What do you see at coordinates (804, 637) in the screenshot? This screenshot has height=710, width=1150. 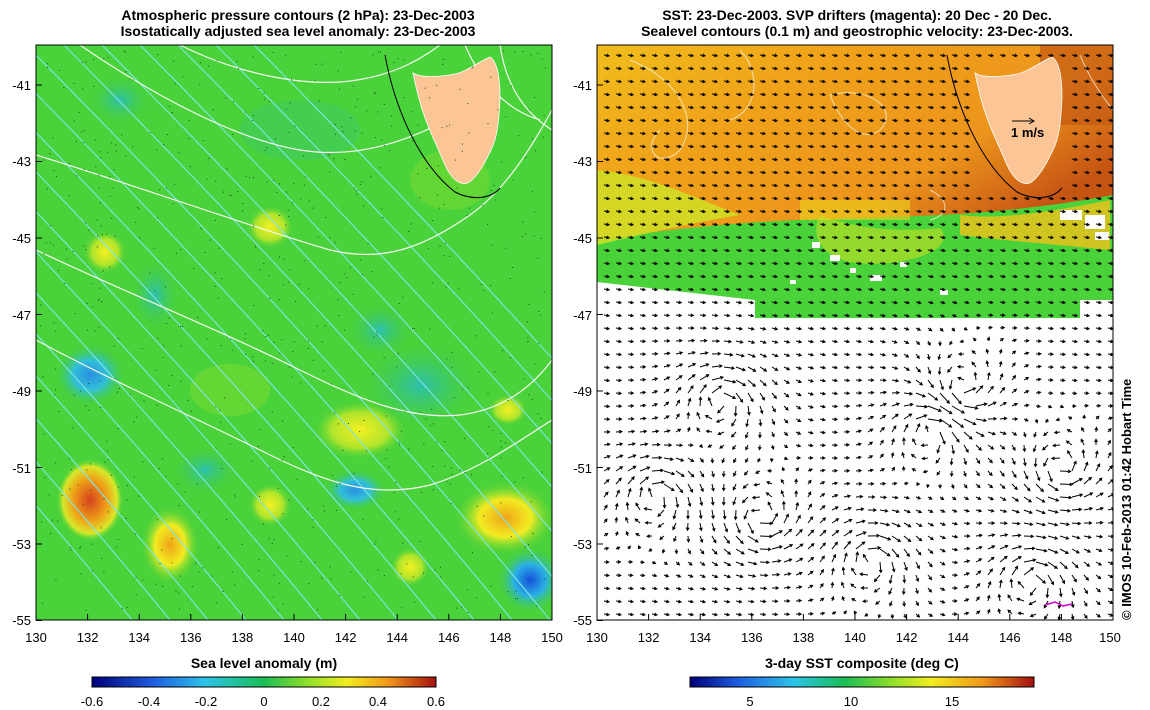 I see `right-x-tick: 138` at bounding box center [804, 637].